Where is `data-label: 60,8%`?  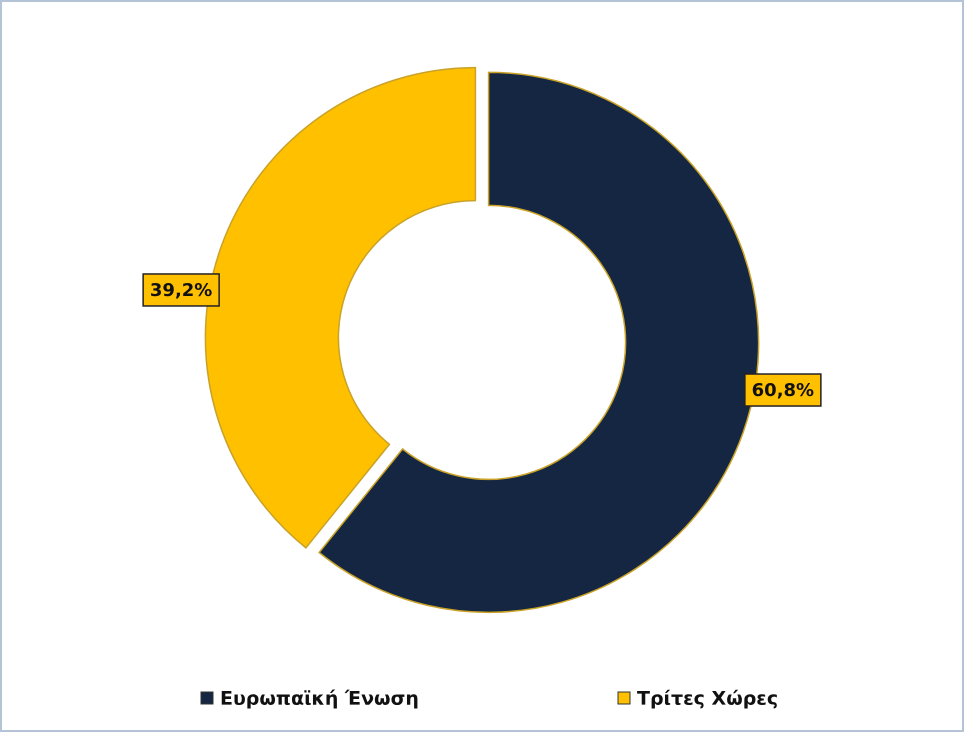
data-label: 60,8% is located at coordinates (783, 390).